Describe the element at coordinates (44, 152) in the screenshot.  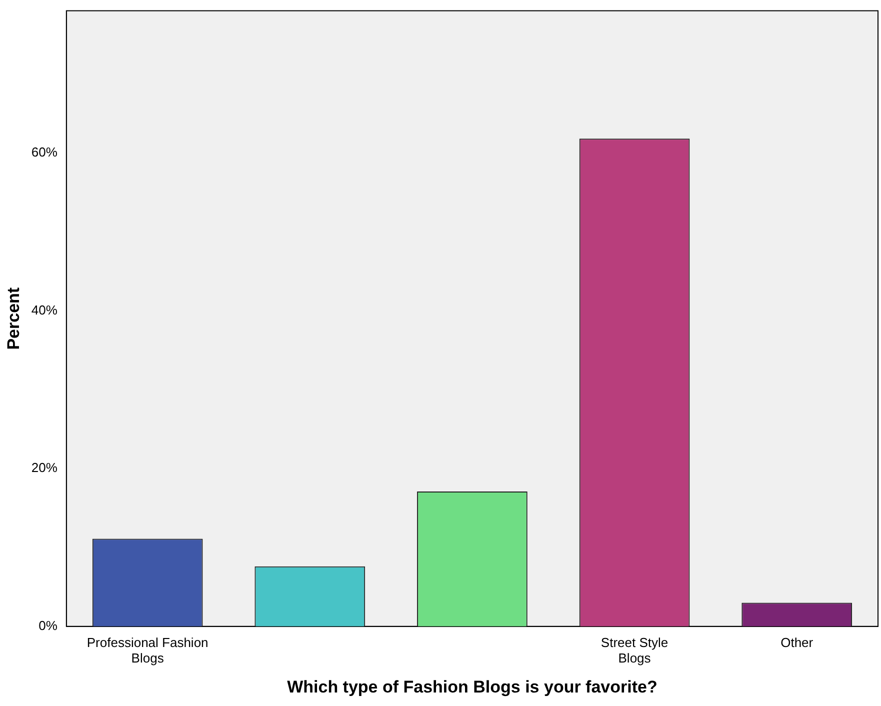
I see `y-tick-label: 60%` at that location.